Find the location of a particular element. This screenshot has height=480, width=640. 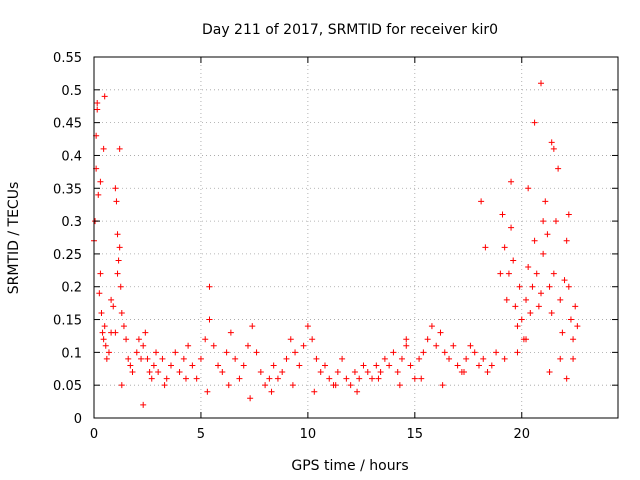

y-tick-label: 0.3 is located at coordinates (71, 222).